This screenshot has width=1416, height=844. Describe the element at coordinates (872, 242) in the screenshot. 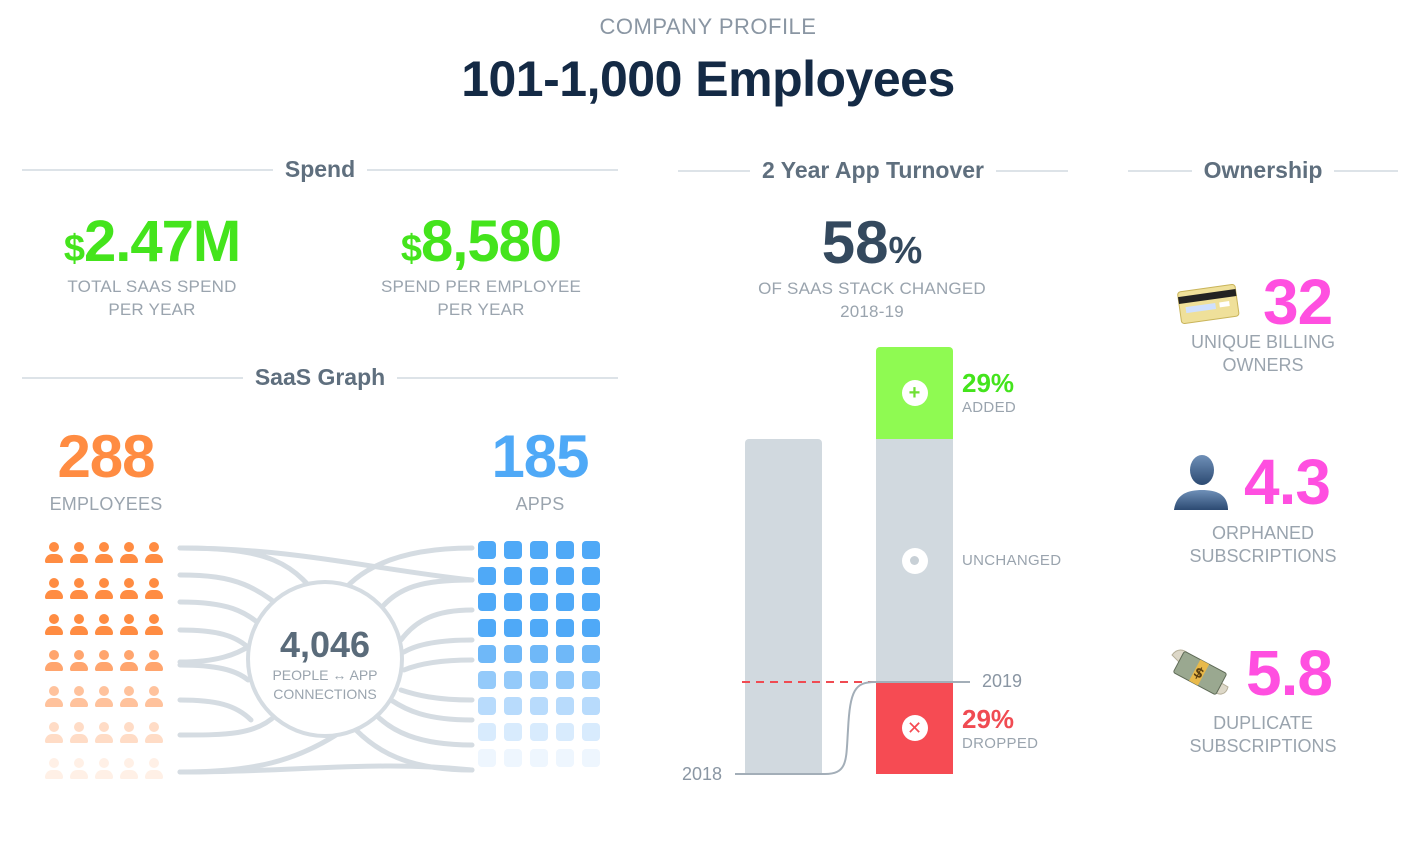

I see `turnover-value: 58%` at that location.